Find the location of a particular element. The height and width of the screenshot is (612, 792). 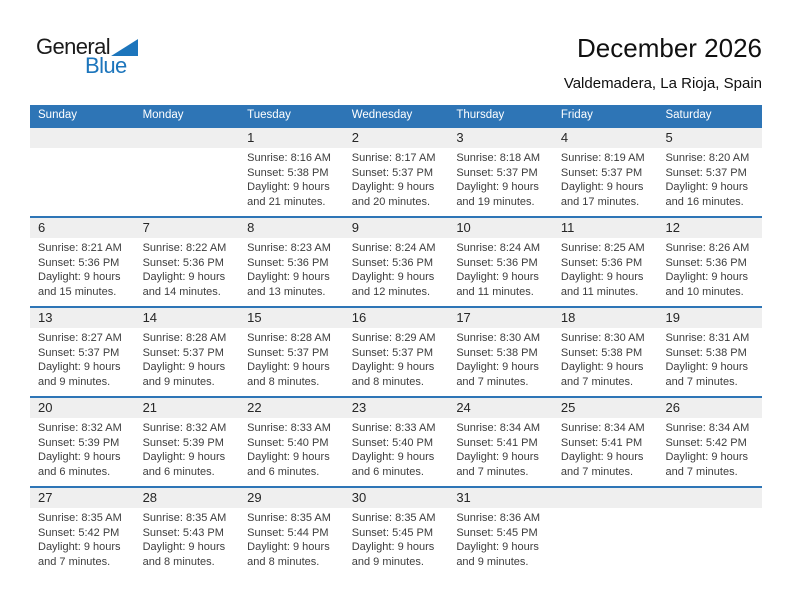

sunrise-text: Sunrise: 8:18 AM is located at coordinates (498, 158).